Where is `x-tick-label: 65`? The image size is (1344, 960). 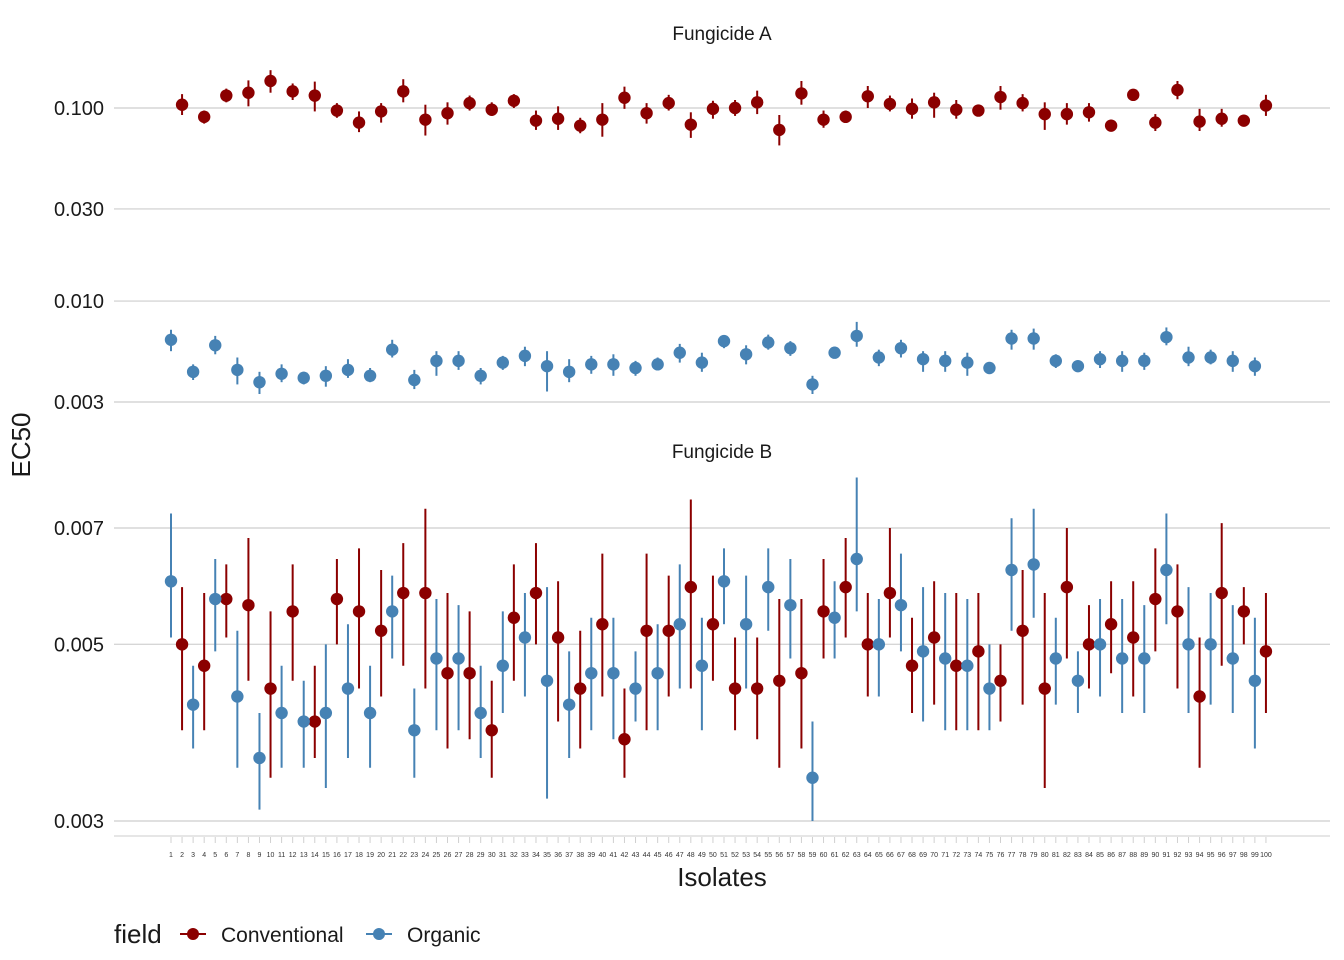
x-tick-label: 65 is located at coordinates (879, 855).